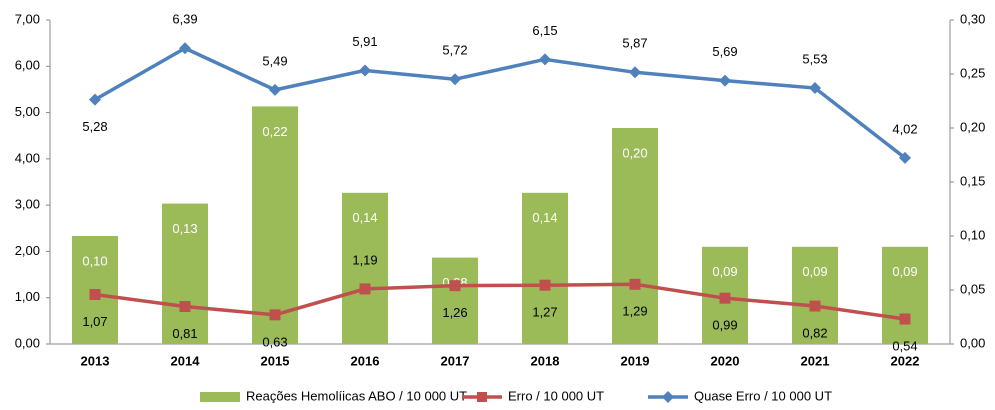 The width and height of the screenshot is (995, 410). I want to click on y2-tick-label: 0,05, so click(972, 288).